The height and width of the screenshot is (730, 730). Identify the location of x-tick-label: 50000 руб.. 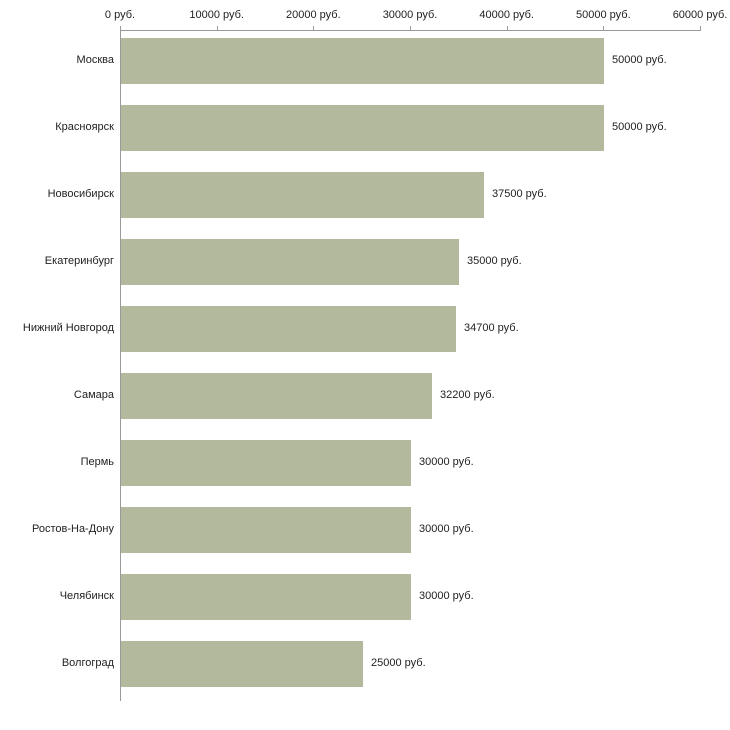
(603, 15).